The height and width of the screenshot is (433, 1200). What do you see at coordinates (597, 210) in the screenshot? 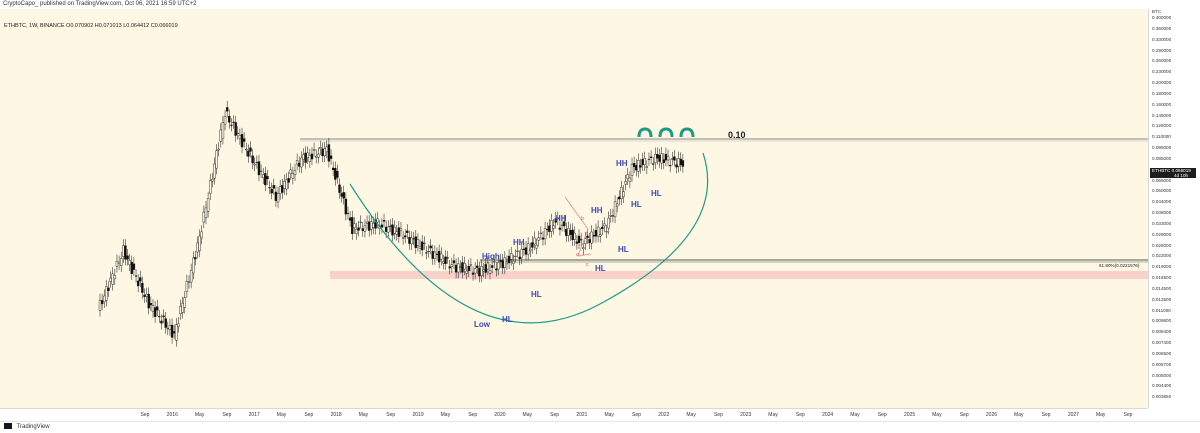
I see `swing-label-hh-3: HH` at bounding box center [597, 210].